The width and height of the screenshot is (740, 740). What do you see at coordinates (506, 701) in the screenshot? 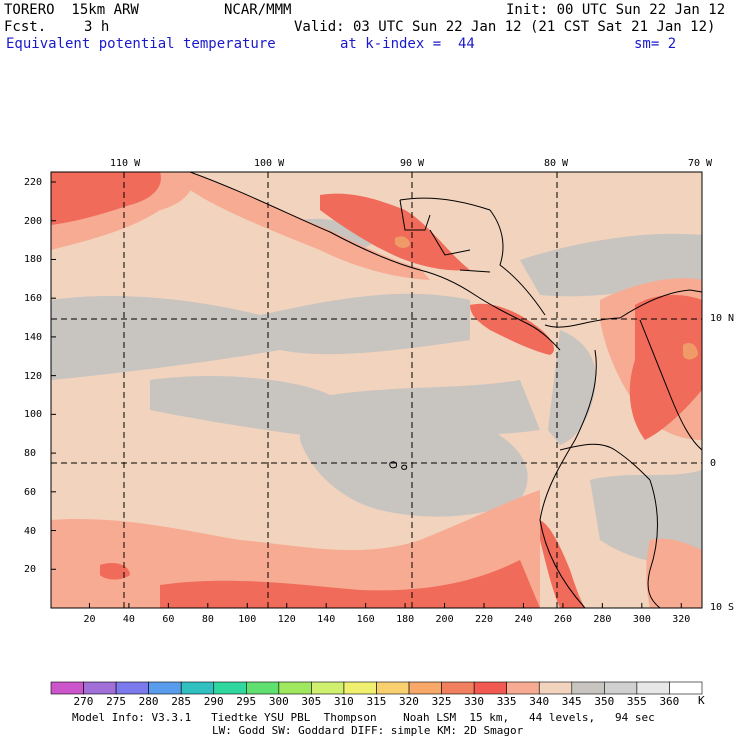
I see `colorbar-label: 335` at bounding box center [506, 701].